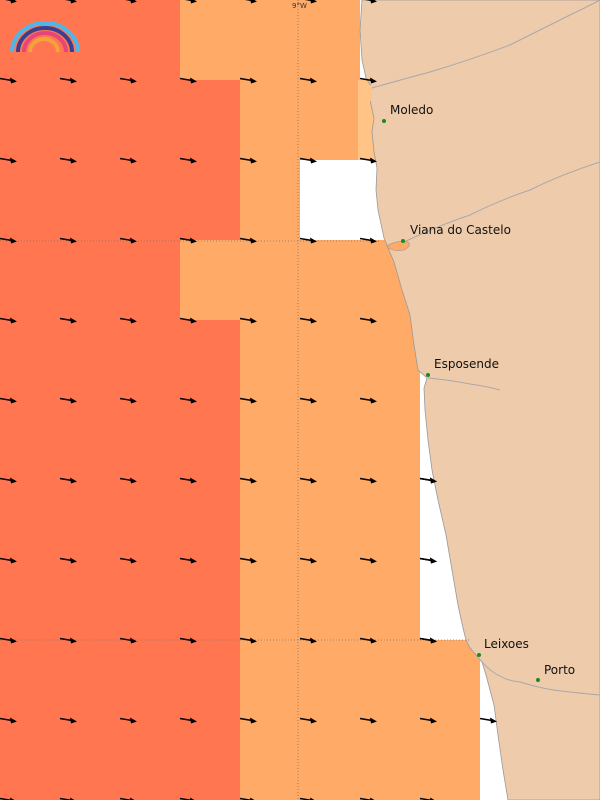 The height and width of the screenshot is (800, 600). Describe the element at coordinates (411, 110) in the screenshot. I see `place-label: Moledo` at that location.